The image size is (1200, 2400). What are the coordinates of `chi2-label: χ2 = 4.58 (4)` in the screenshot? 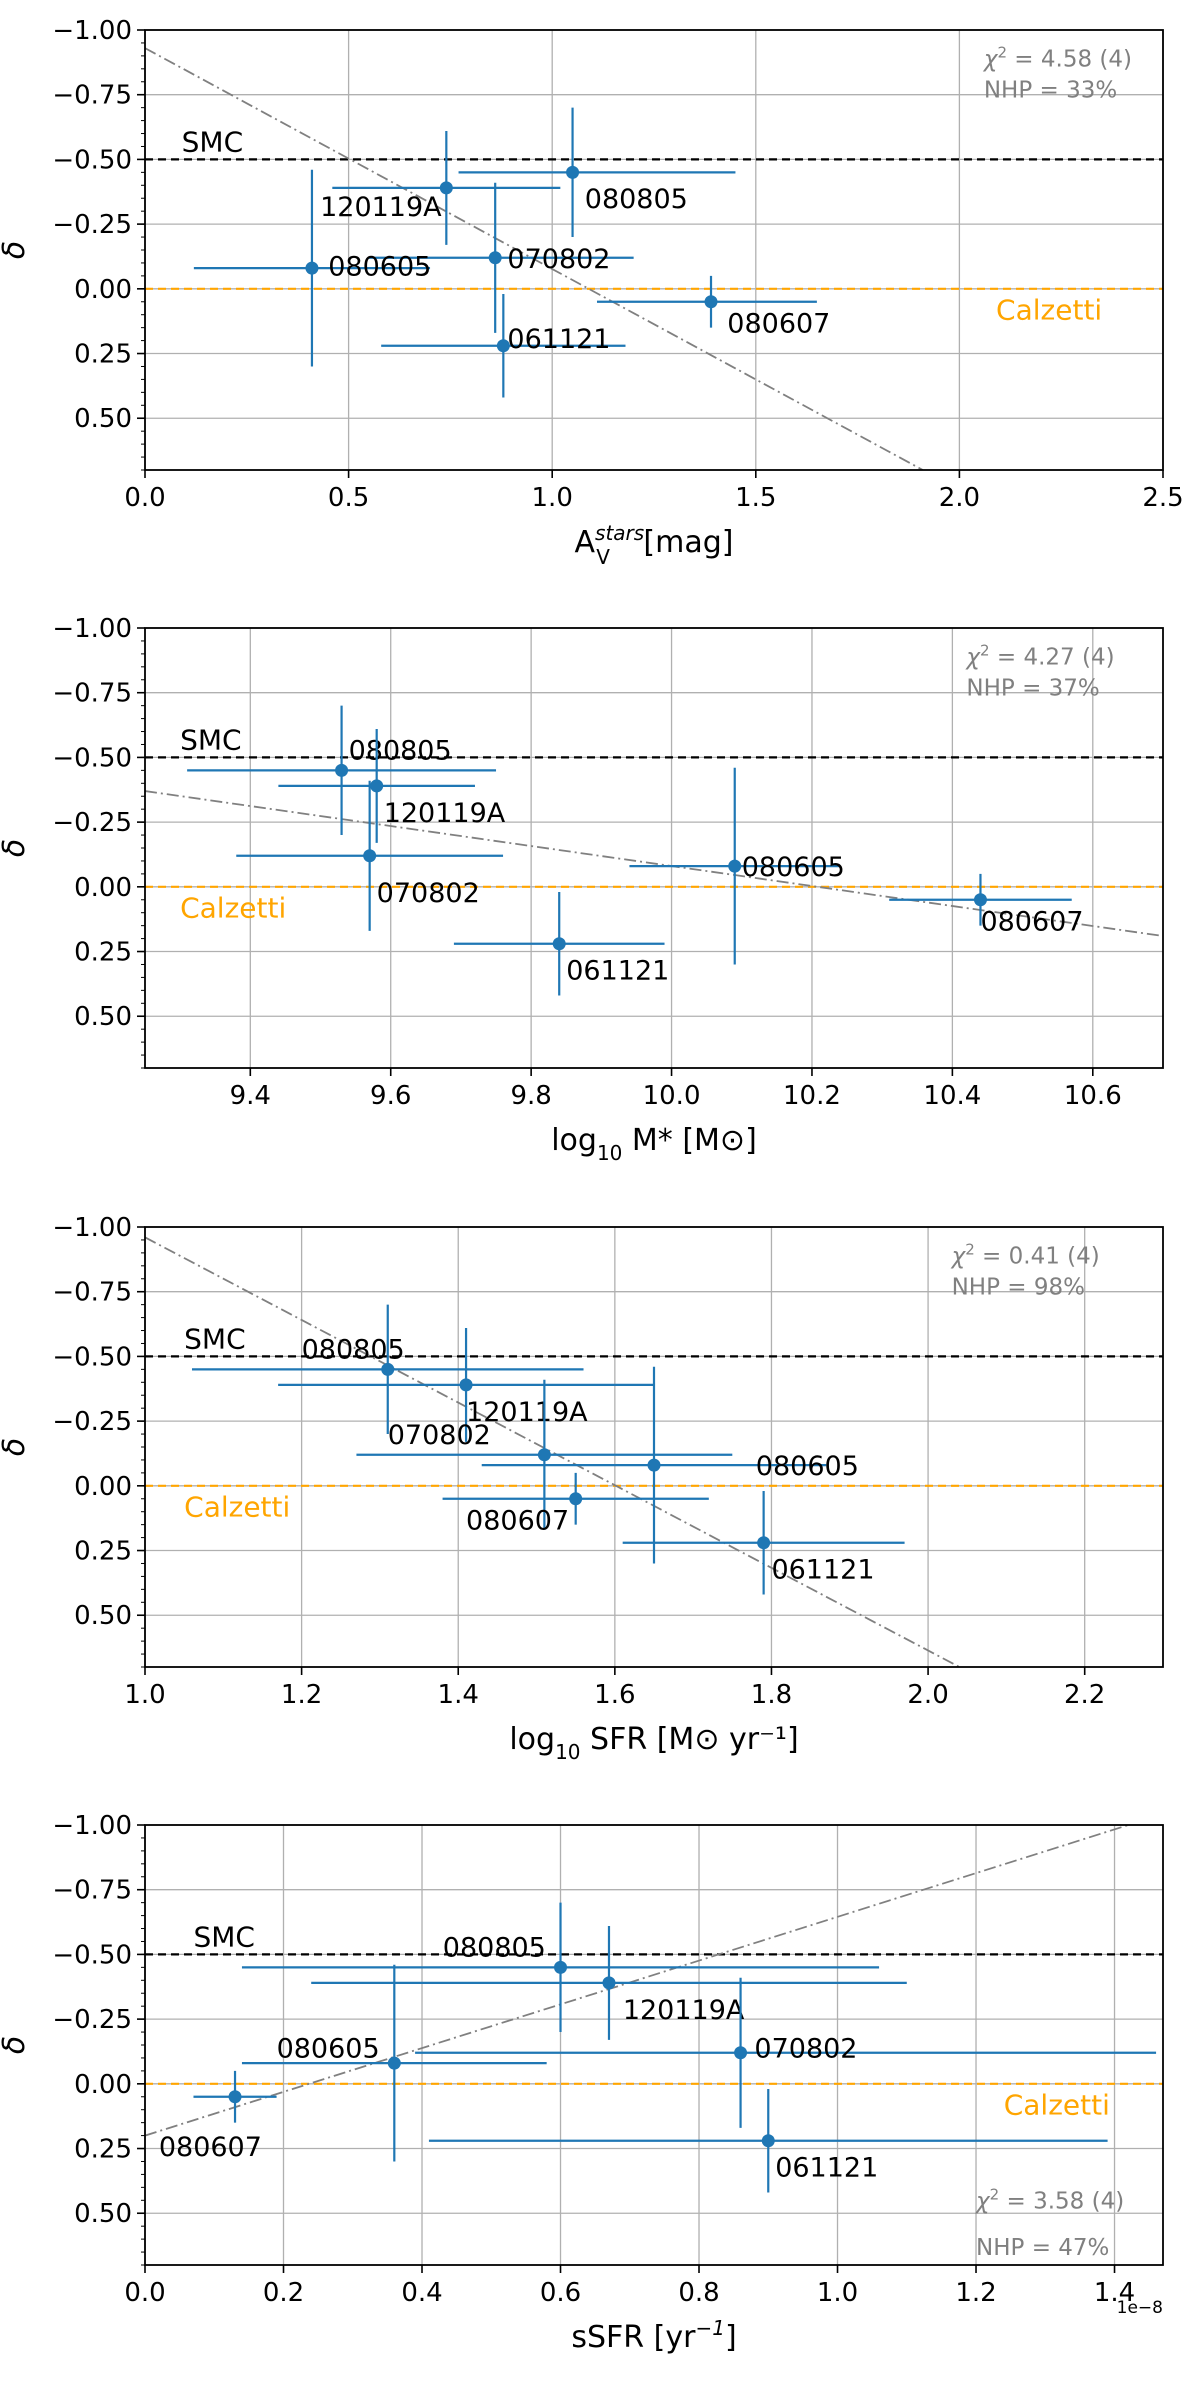 It's located at (1057, 57).